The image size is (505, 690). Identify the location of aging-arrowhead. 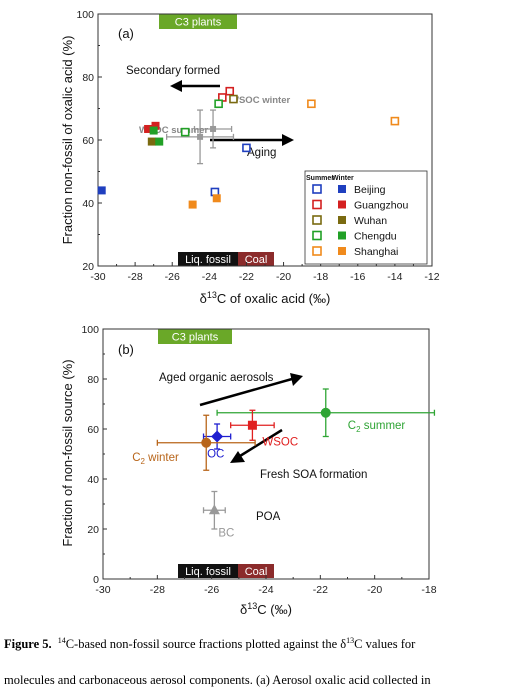
(288, 140).